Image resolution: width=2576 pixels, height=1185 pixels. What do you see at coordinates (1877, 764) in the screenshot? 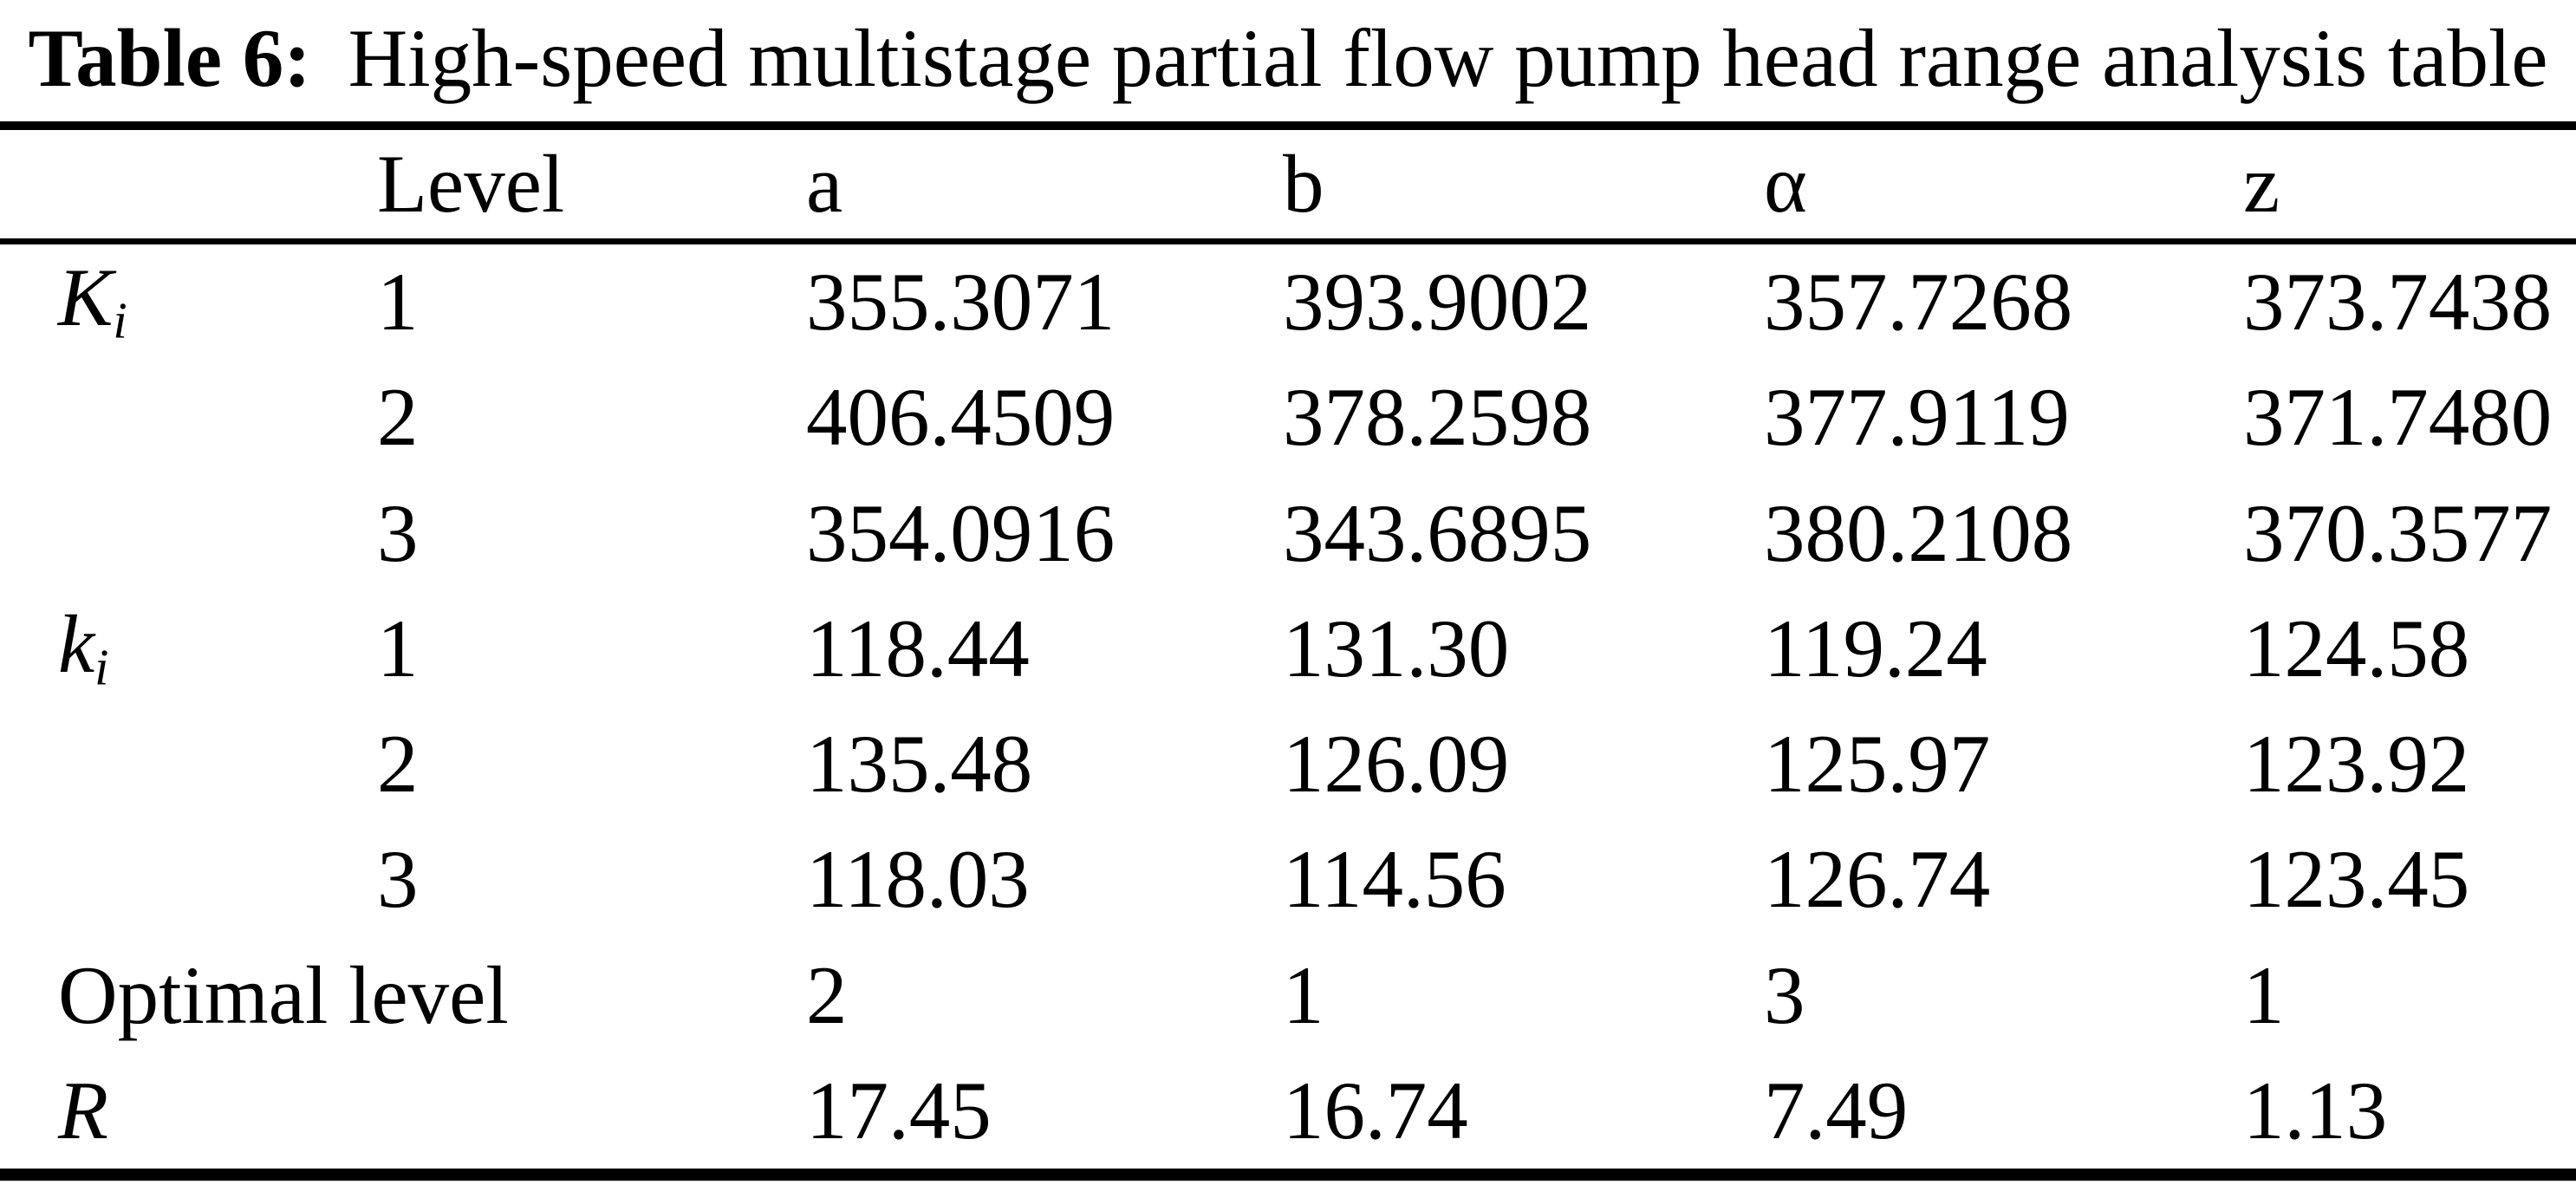
I see `table-cell: 125.97` at bounding box center [1877, 764].